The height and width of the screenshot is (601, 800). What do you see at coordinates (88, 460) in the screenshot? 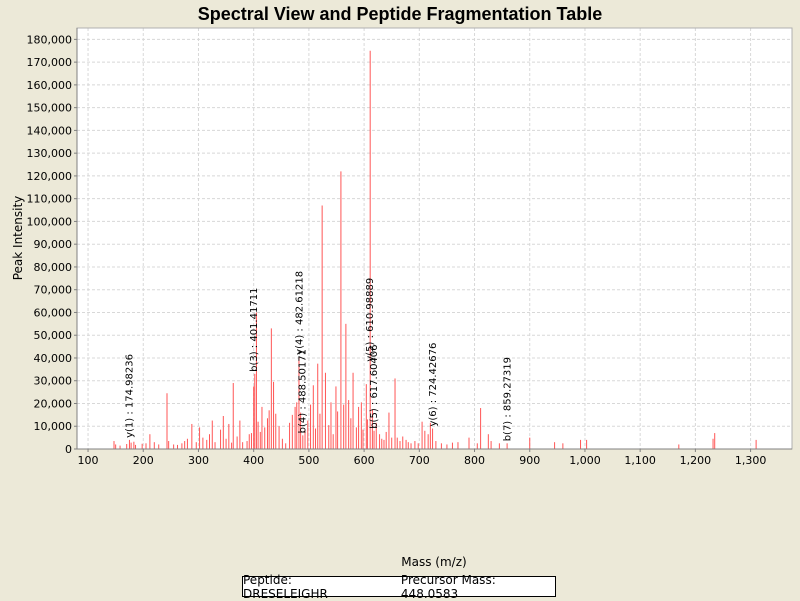
I see `x-tick-label: 100` at bounding box center [88, 460].